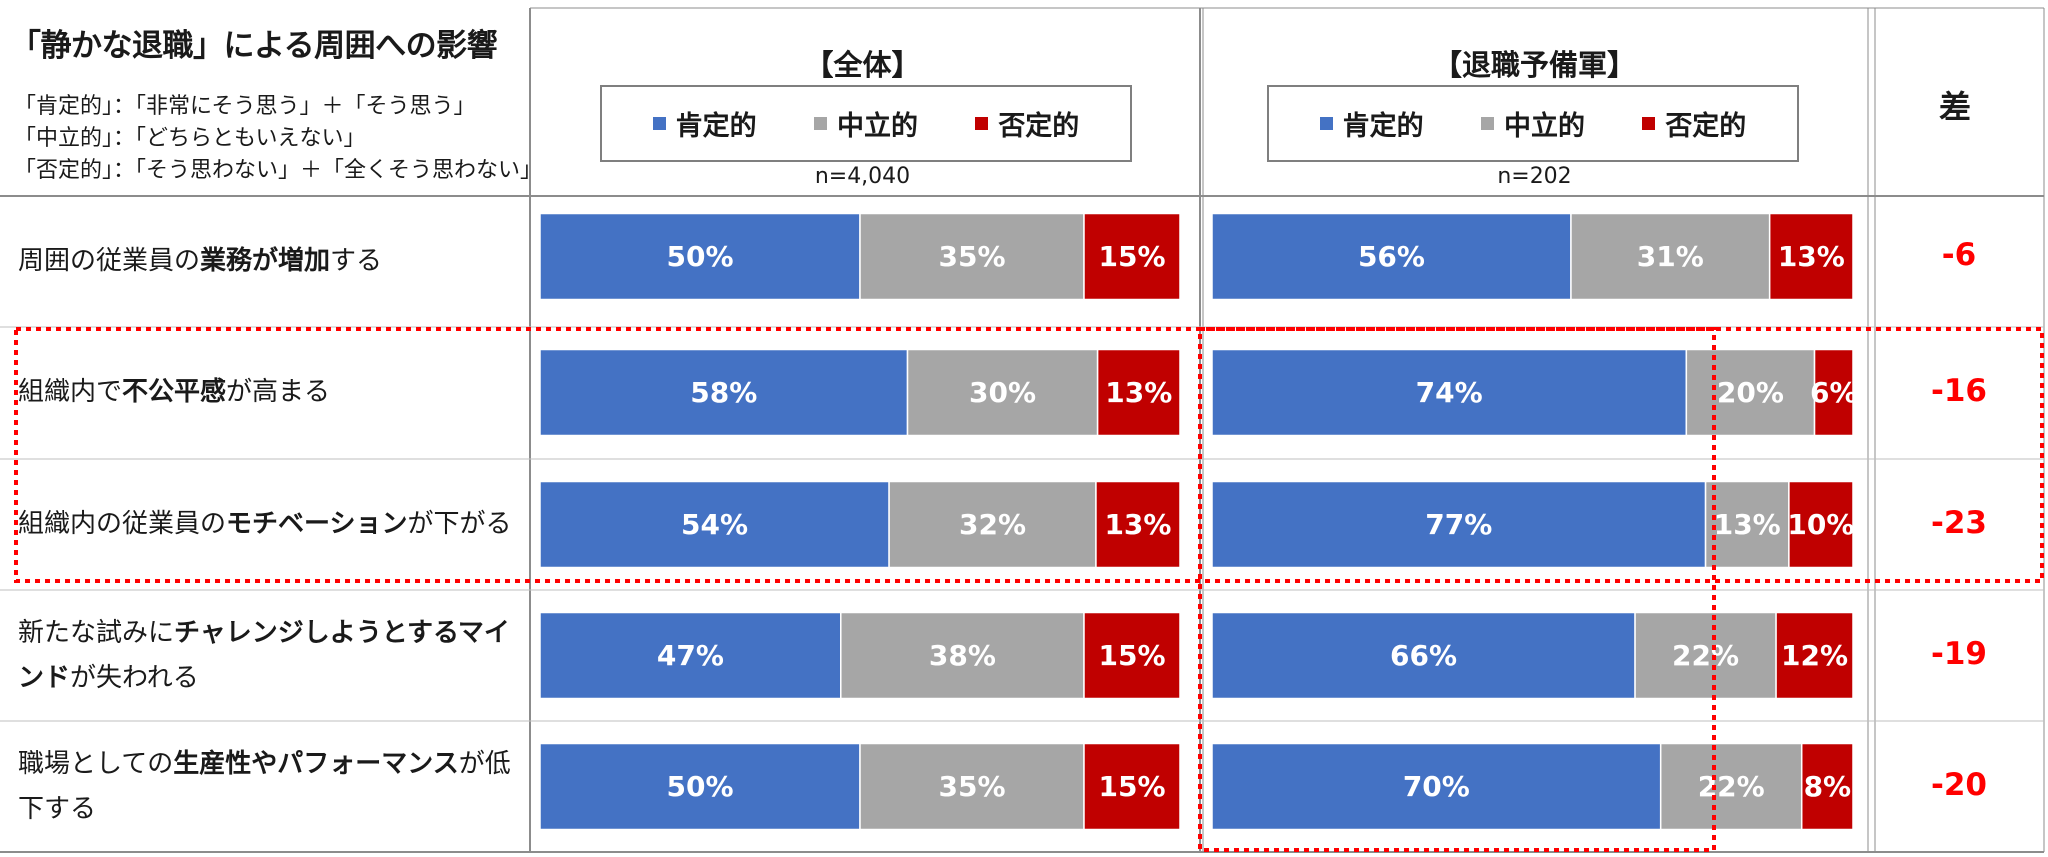 This screenshot has height=857, width=2048. Describe the element at coordinates (1958, 784) in the screenshot. I see `difference-value-row5: -20` at that location.